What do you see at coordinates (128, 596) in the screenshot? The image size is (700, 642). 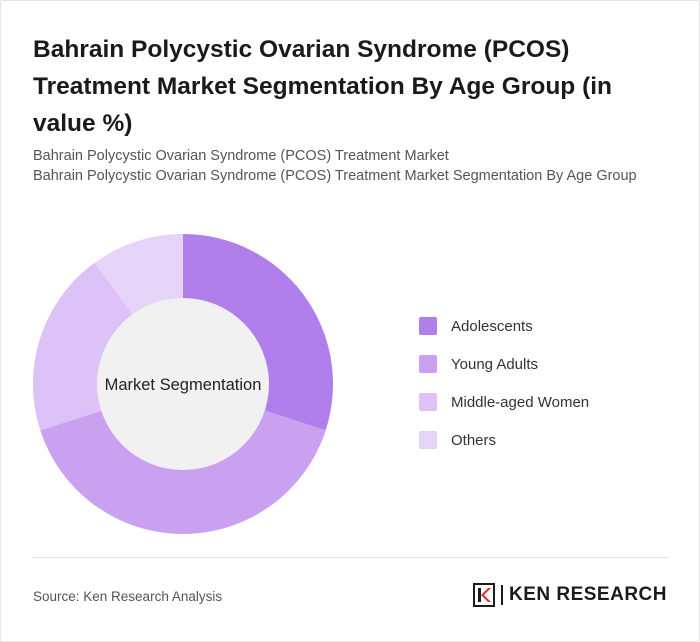 I see `source-note: Source: Ken Research Analysis` at bounding box center [128, 596].